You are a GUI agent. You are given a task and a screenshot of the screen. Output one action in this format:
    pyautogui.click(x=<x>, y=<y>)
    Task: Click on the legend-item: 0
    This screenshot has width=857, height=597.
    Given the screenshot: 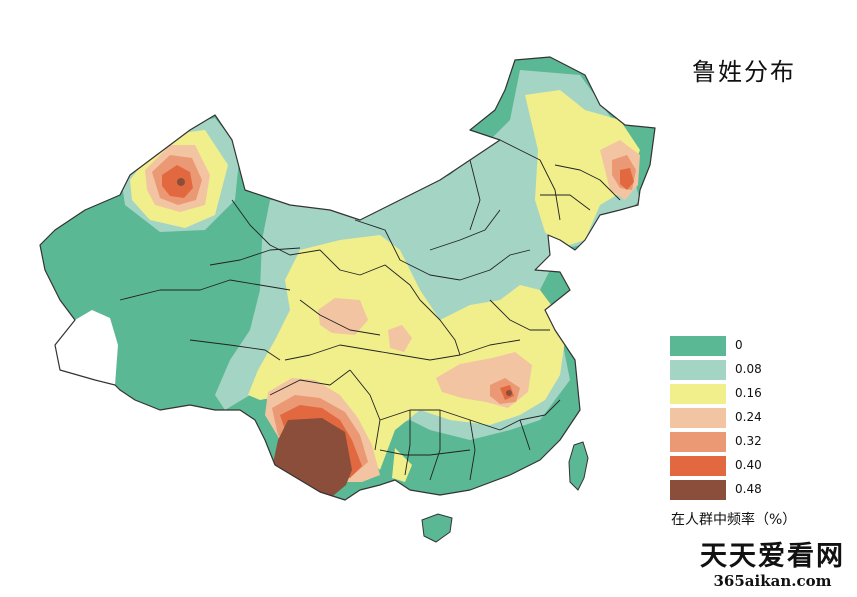 What is the action you would take?
    pyautogui.click(x=760, y=347)
    